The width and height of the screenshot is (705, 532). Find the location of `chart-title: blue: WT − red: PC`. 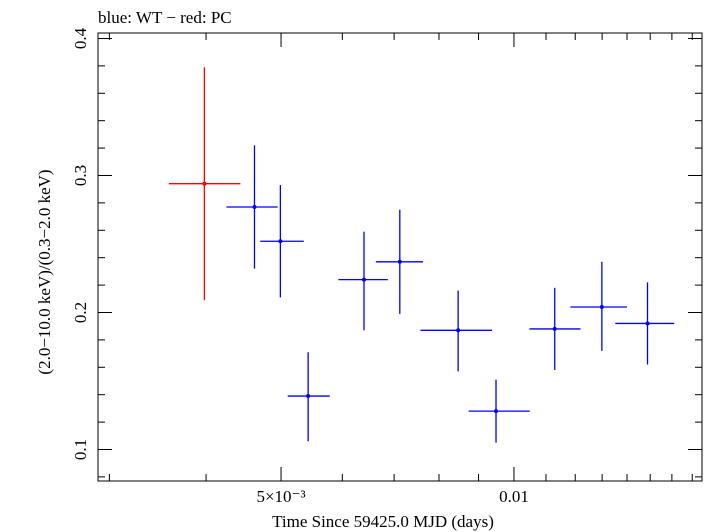

chart-title: blue: WT − red: PC is located at coordinates (165, 17).